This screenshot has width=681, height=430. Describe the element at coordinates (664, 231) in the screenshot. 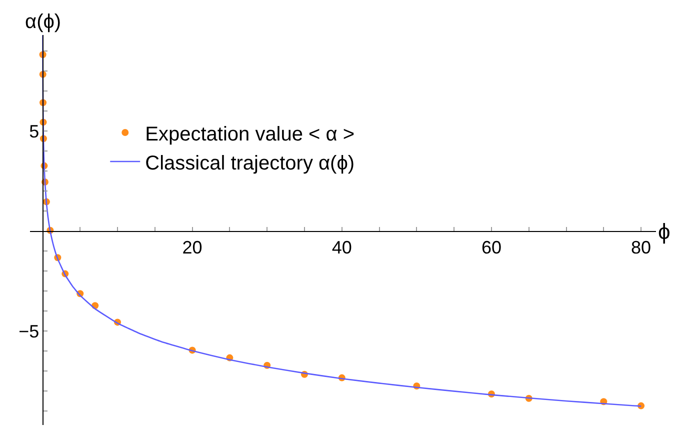

I see `x-axis-title: ϕ` at that location.